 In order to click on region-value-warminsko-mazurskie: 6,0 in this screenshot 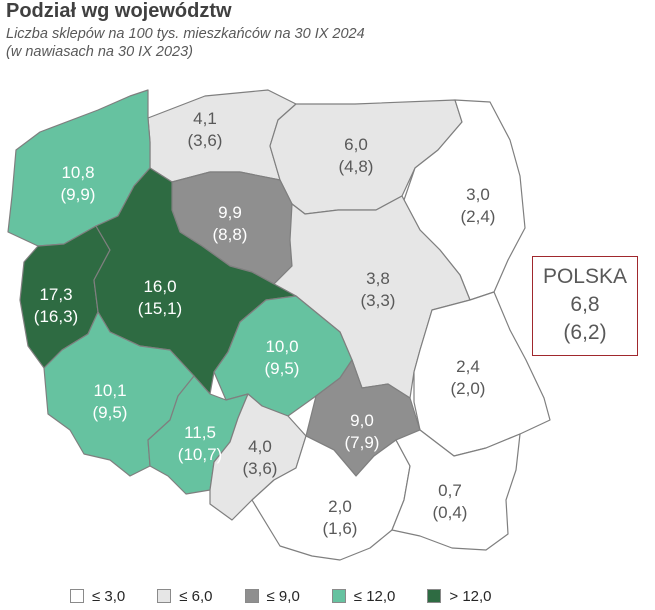, I will do `click(356, 144)`.